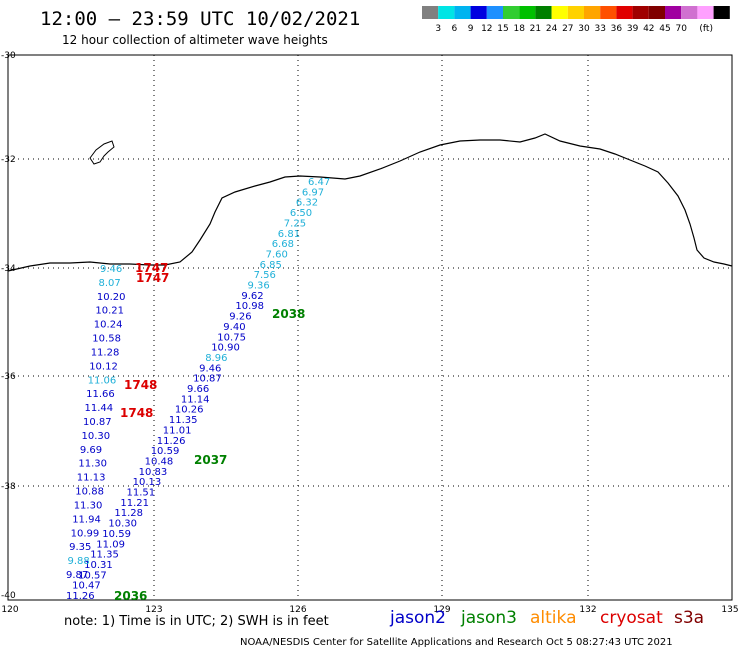  I want to click on colorbar-tick-label: 24, so click(552, 29).